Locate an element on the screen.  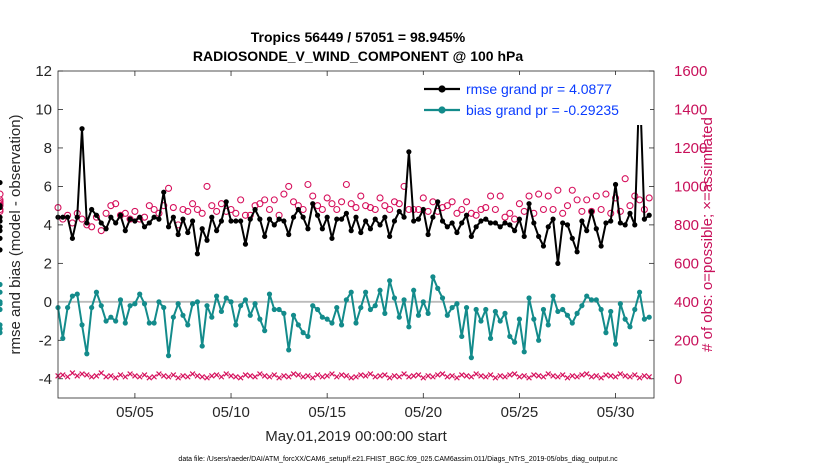
bias-line is located at coordinates (353, 317).